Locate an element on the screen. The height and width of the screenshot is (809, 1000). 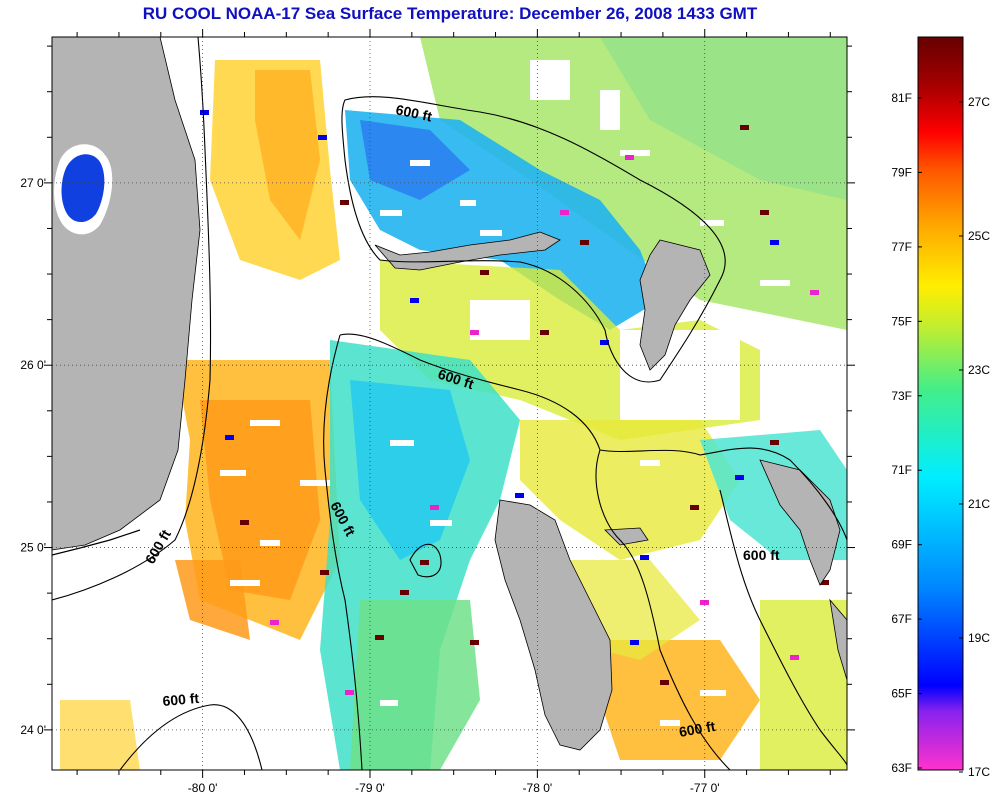
colorbar-f-label: 69F is located at coordinates (901, 545).